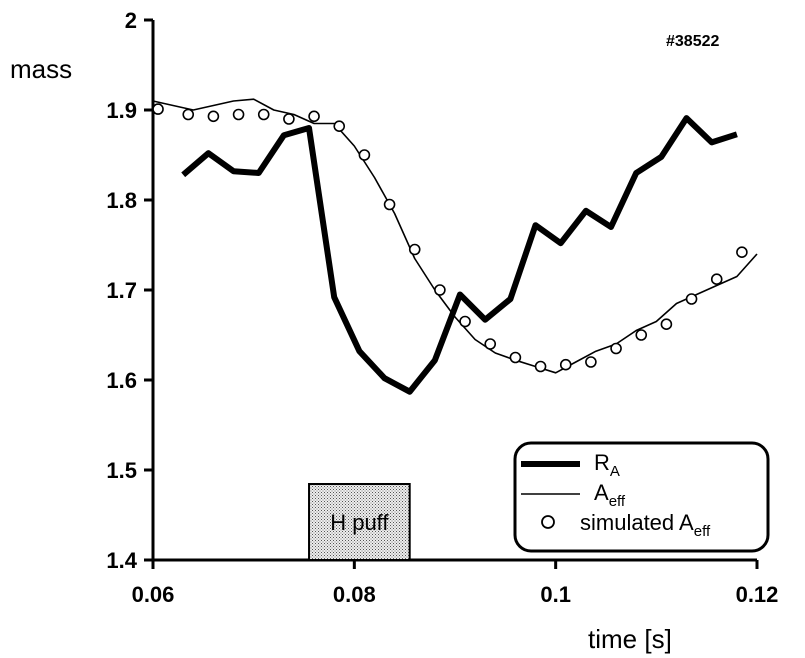 Image resolution: width=805 pixels, height=658 pixels. What do you see at coordinates (121, 200) in the screenshot?
I see `y-tick-label: 1.8` at bounding box center [121, 200].